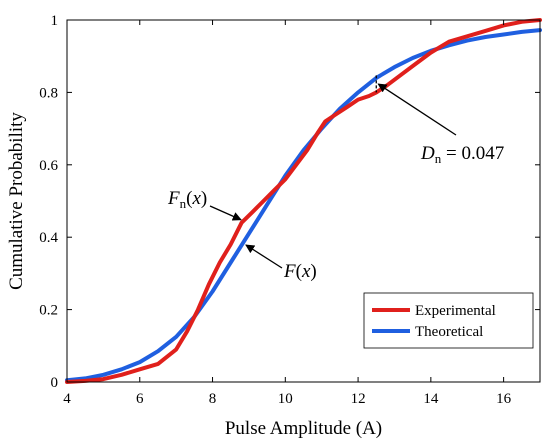 This screenshot has width=550, height=444. I want to click on legend-label-experimental: Experimental, so click(455, 311).